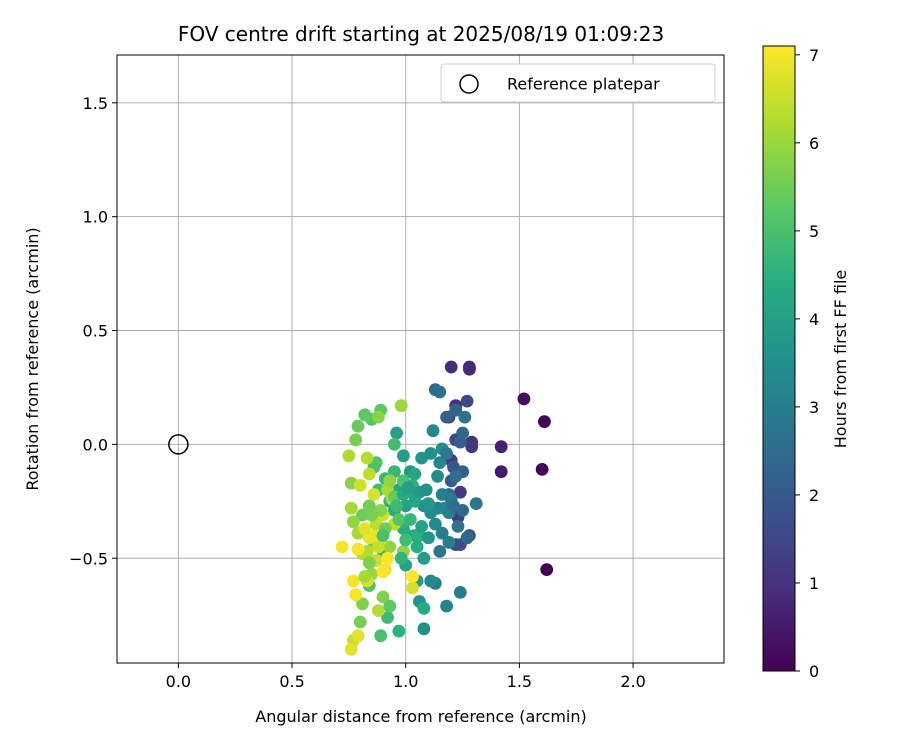  What do you see at coordinates (814, 231) in the screenshot?
I see `colorbar-tick-label: 5` at bounding box center [814, 231].